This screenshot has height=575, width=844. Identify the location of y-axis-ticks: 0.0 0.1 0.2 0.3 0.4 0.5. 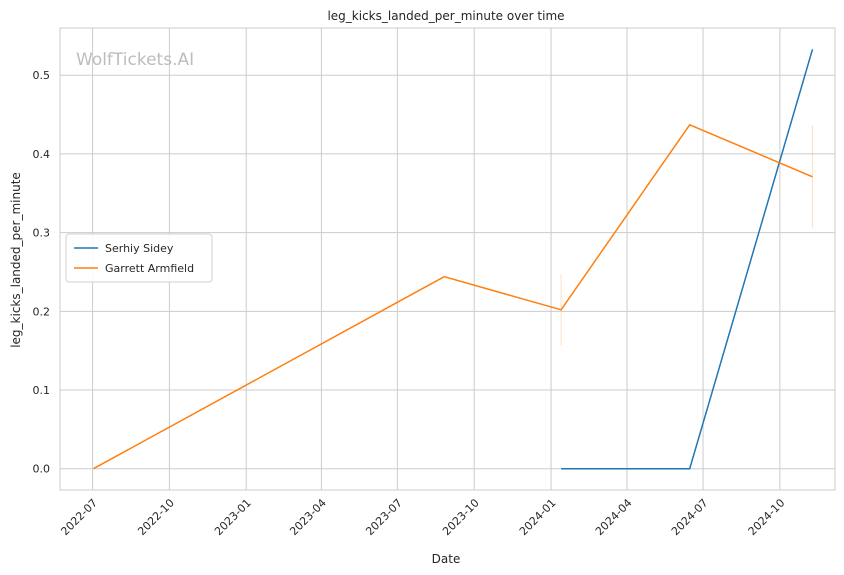
(42, 272).